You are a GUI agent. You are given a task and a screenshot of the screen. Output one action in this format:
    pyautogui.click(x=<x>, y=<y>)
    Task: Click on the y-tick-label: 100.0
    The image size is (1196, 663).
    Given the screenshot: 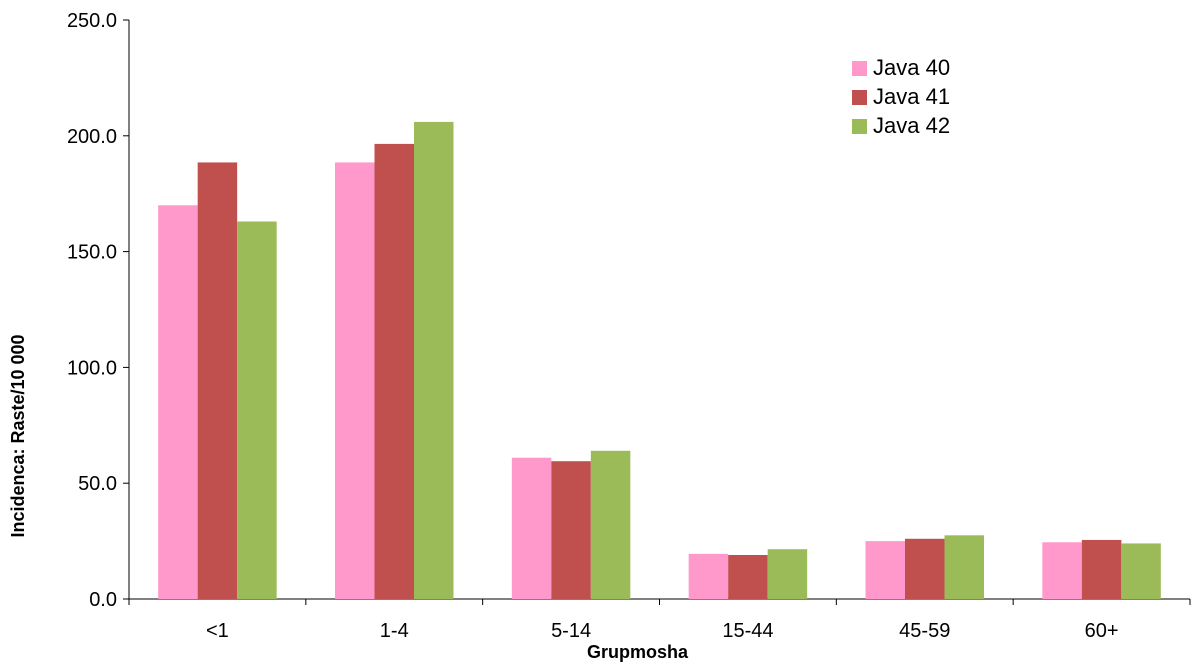 What is the action you would take?
    pyautogui.click(x=92, y=368)
    